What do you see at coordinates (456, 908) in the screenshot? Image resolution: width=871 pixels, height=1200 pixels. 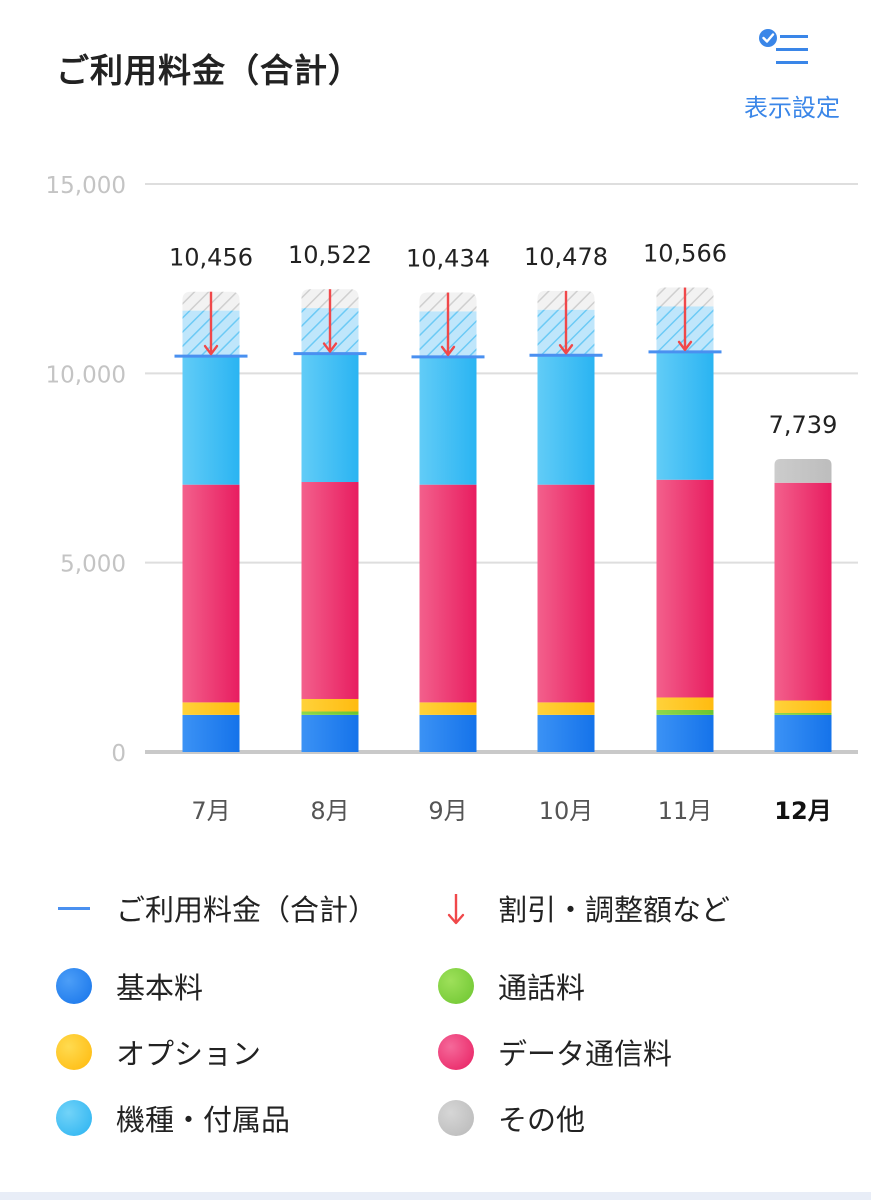 I see `down-arrow-icon` at bounding box center [456, 908].